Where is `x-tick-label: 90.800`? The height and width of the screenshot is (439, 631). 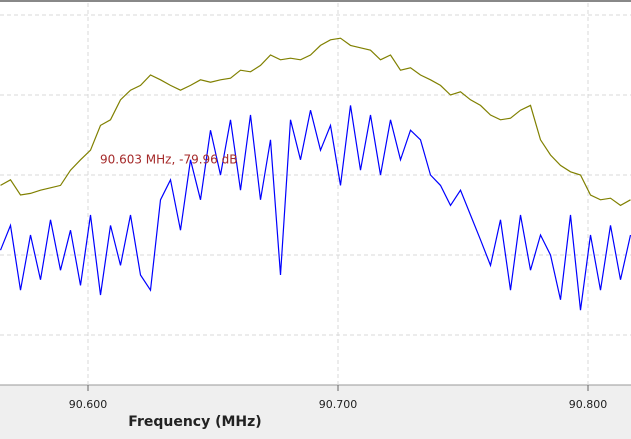
x-tick-label: 90.800 is located at coordinates (588, 404).